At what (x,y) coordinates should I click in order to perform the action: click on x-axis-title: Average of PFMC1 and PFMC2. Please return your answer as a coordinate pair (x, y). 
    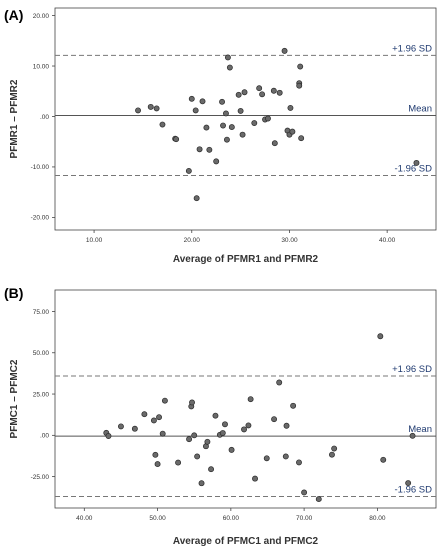
    Looking at the image, I should click on (246, 541).